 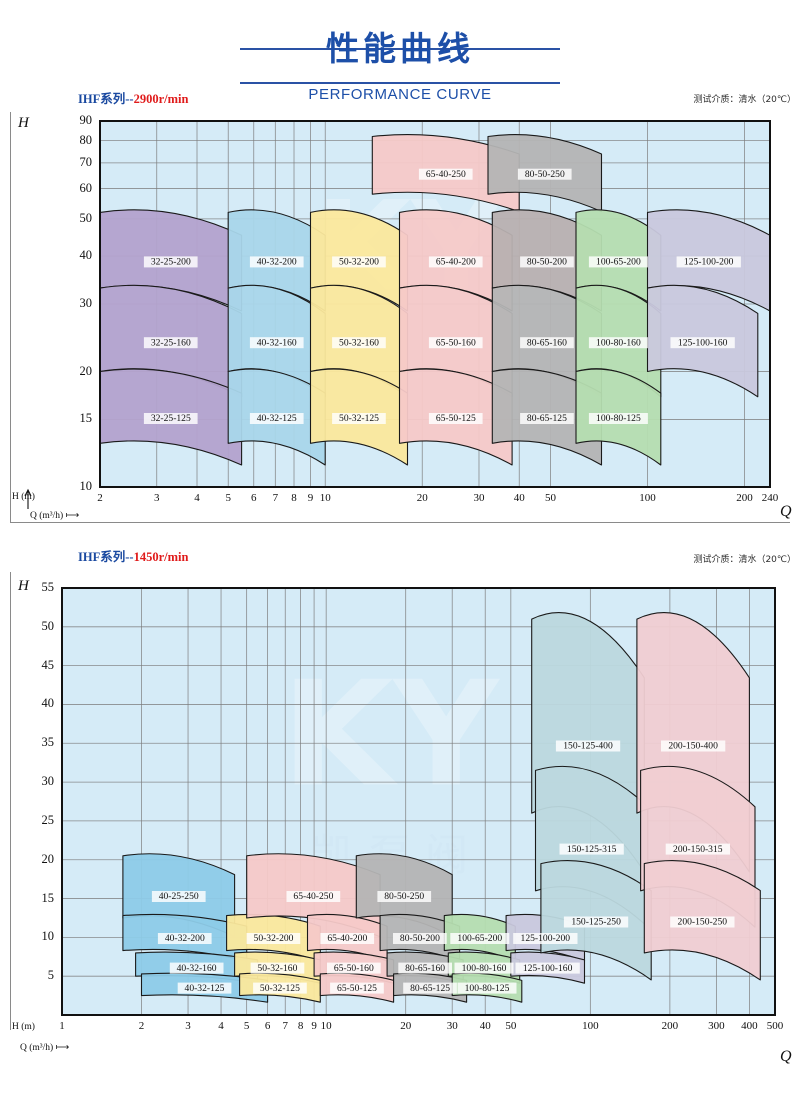 I want to click on svg-text: 65-50-125, so click(x=456, y=418).